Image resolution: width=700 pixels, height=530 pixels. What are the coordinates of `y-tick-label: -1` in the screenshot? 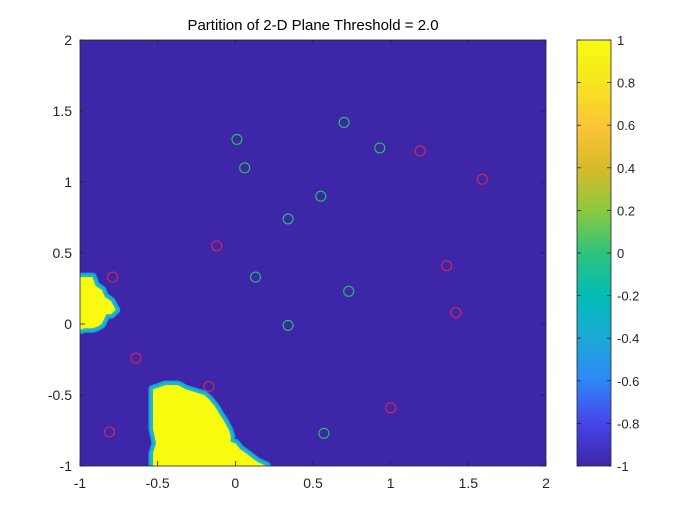 It's located at (66, 466).